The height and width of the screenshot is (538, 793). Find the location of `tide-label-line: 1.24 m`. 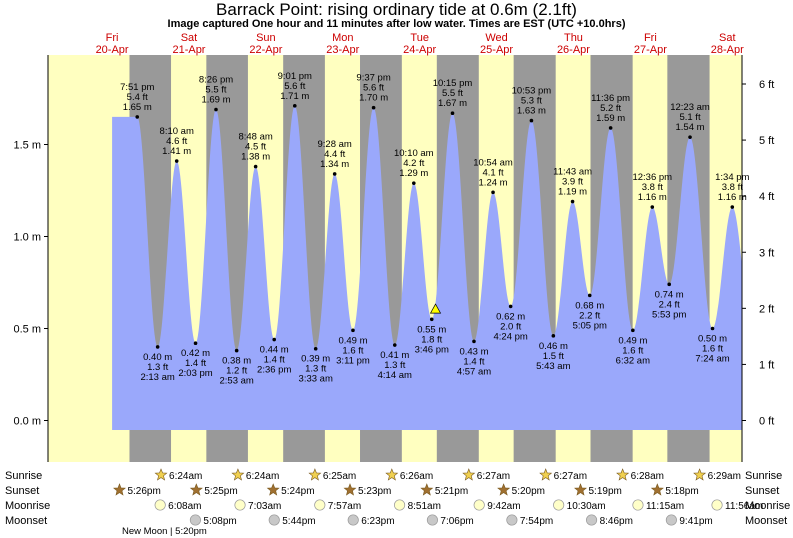

tide-label-line: 1.24 m is located at coordinates (493, 182).